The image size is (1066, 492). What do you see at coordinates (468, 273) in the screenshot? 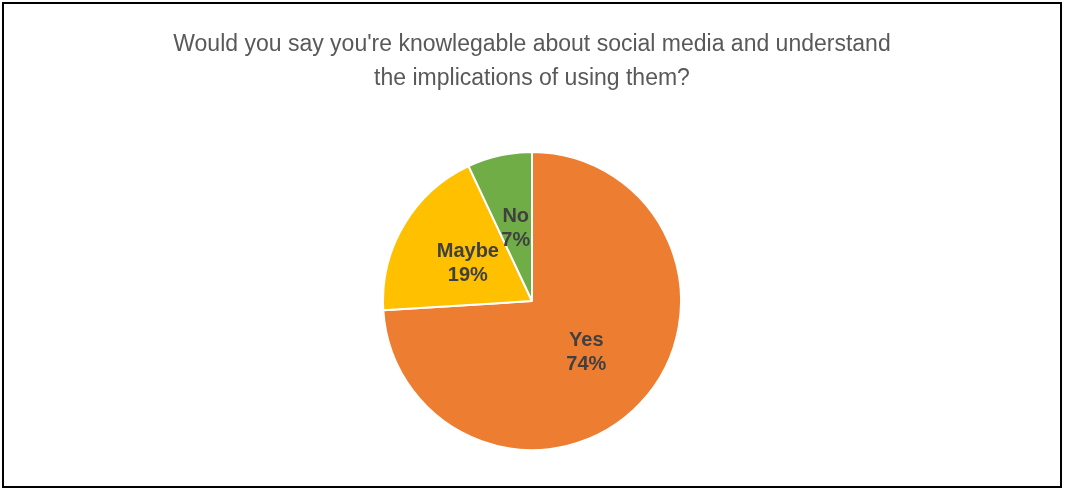
I see `data-label: 19%` at bounding box center [468, 273].